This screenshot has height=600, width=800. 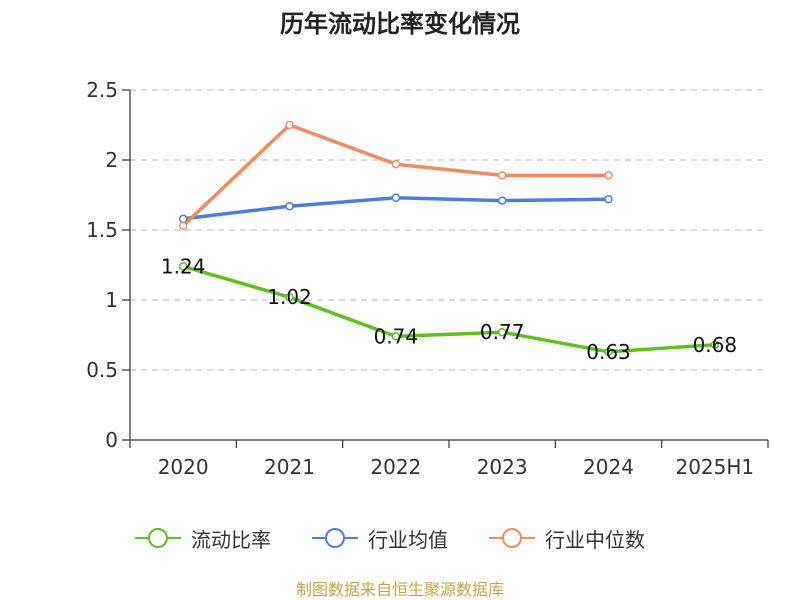 I want to click on y-tick-label: 2, so click(x=111, y=160).